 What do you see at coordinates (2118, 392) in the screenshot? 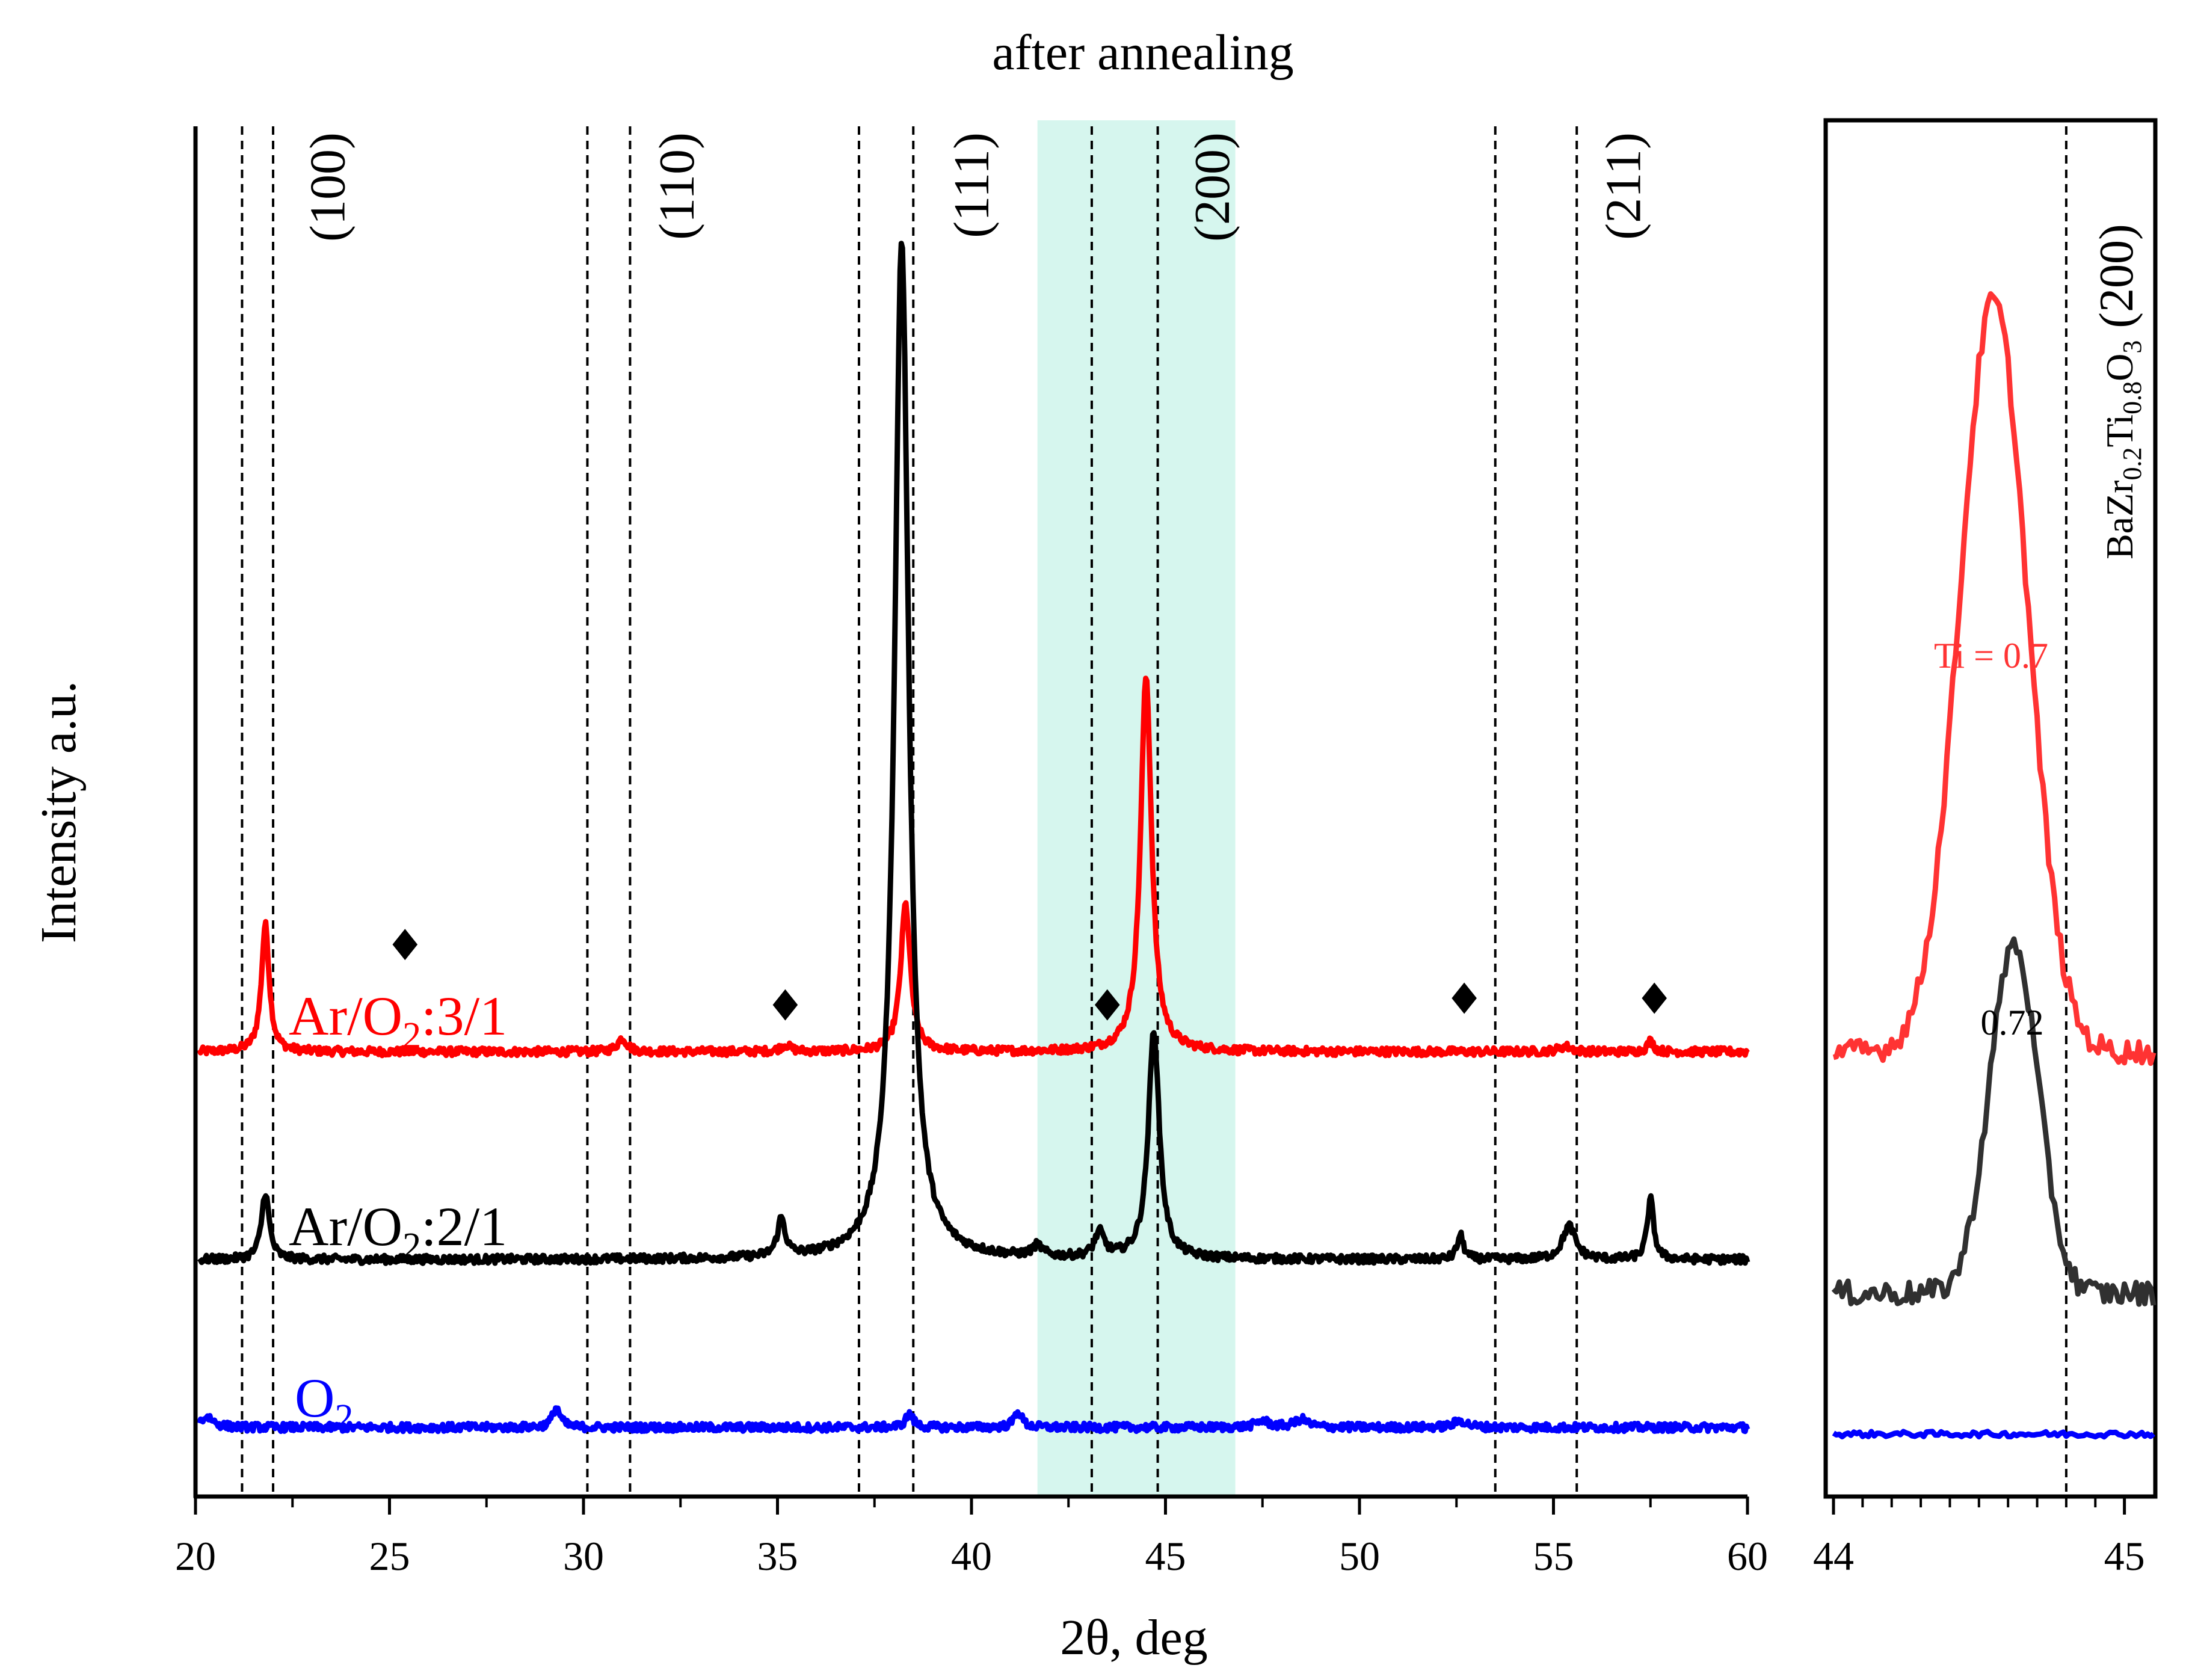
I see `inset-ref-label: BaZr0.2Ti0.8O3 (200)` at bounding box center [2118, 392].